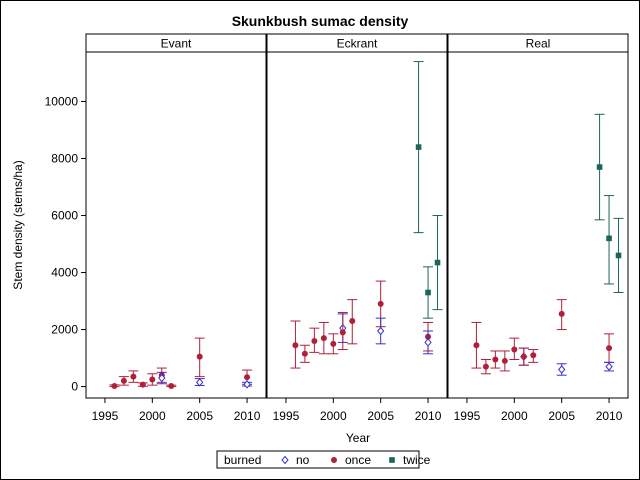 The image size is (640, 480). Describe the element at coordinates (74, 387) in the screenshot. I see `y-tick-label: 0` at that location.